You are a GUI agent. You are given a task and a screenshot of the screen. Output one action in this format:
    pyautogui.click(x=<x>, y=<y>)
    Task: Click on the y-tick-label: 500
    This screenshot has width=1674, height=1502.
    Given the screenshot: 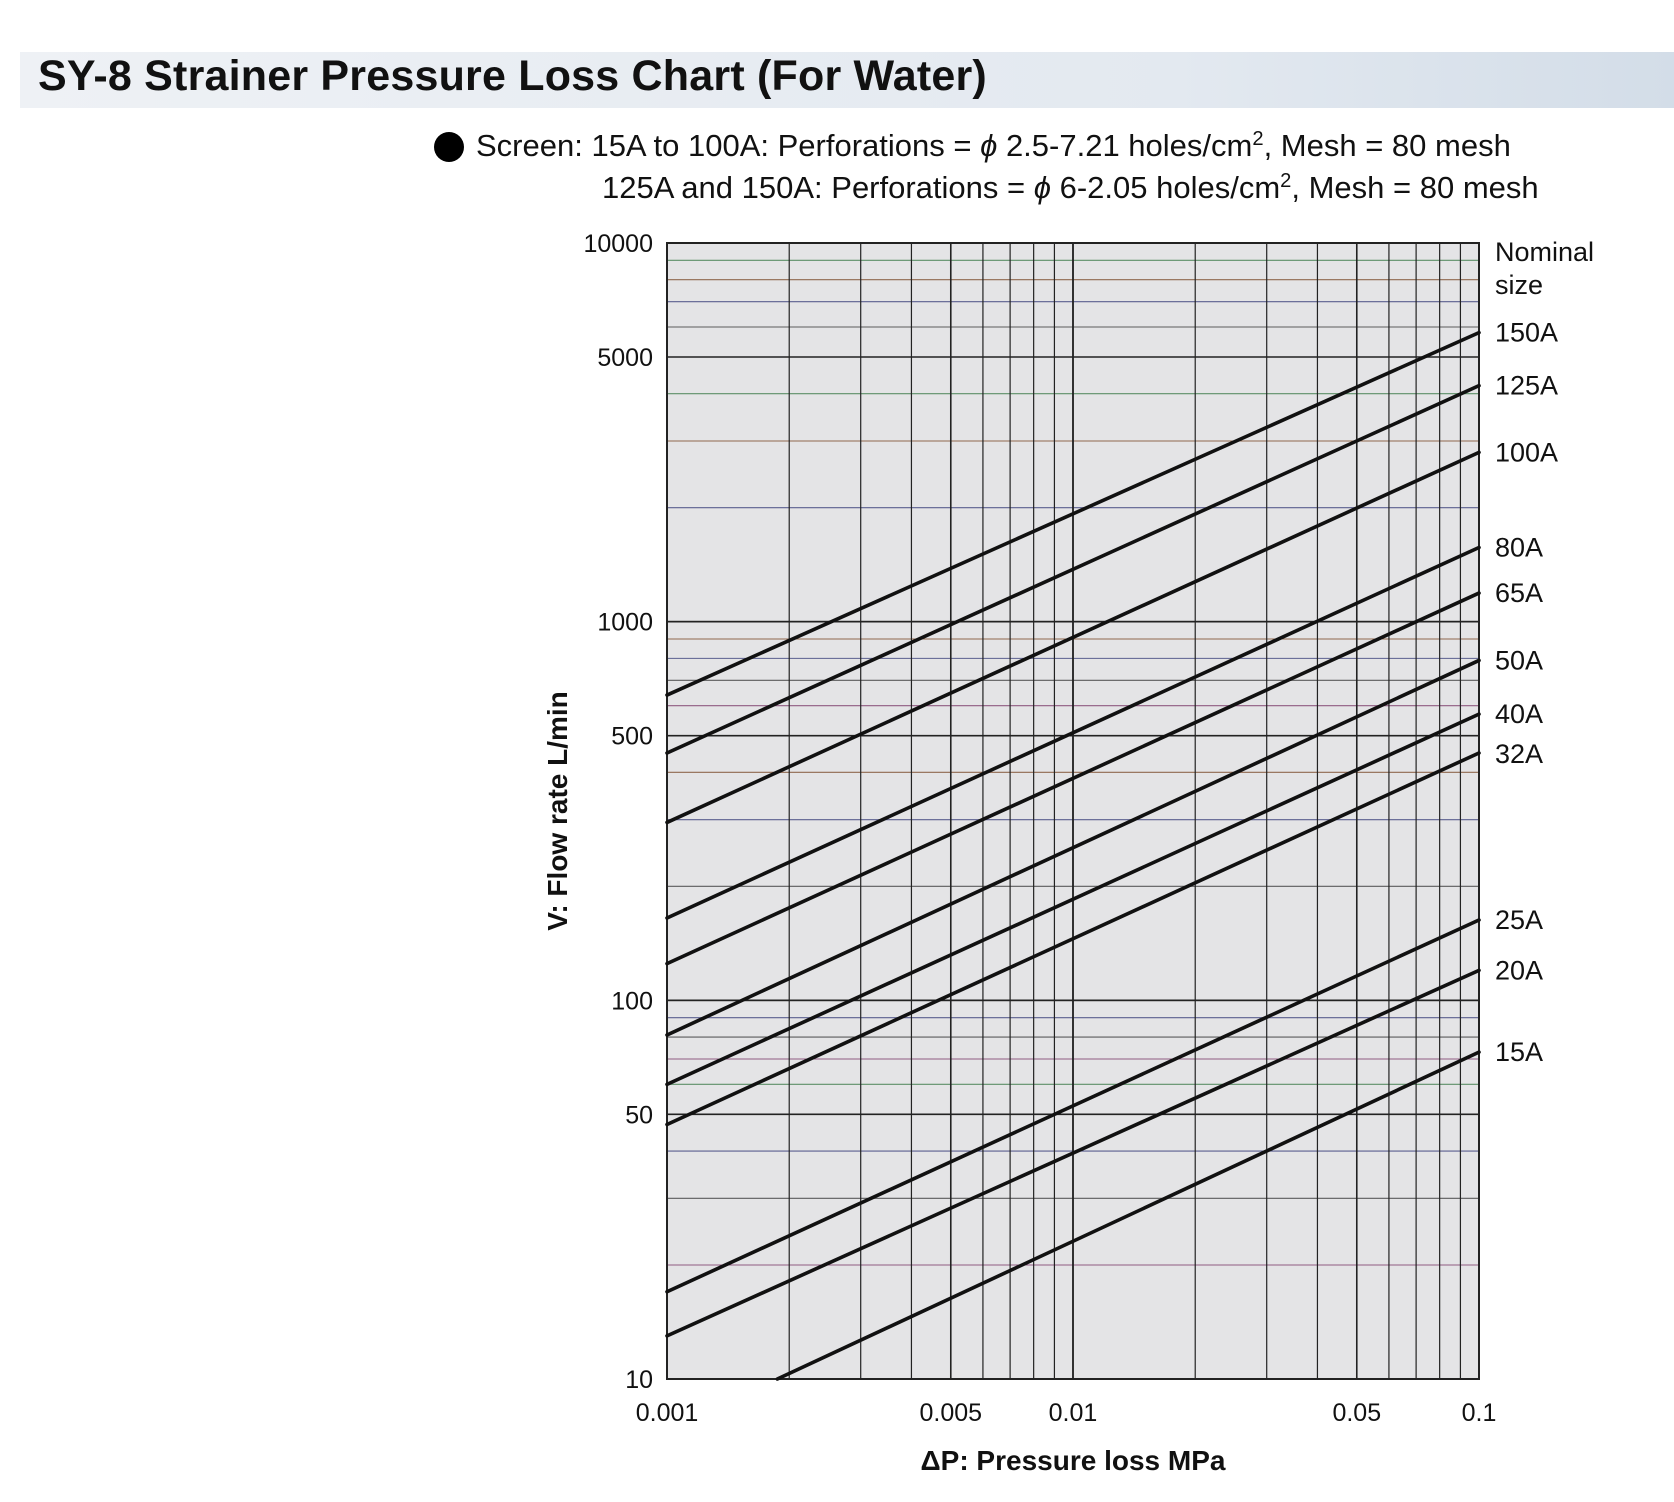 What is the action you would take?
    pyautogui.click(x=632, y=737)
    